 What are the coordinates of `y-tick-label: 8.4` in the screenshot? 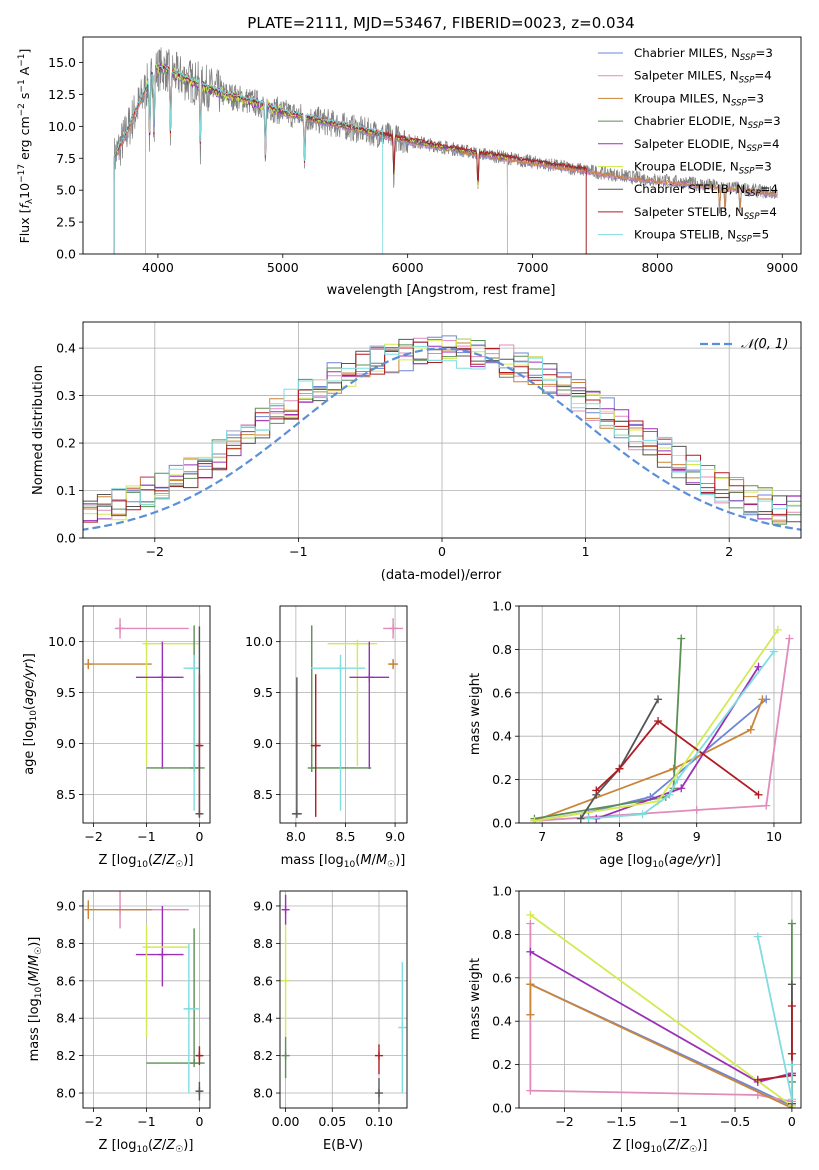 It's located at (263, 1018).